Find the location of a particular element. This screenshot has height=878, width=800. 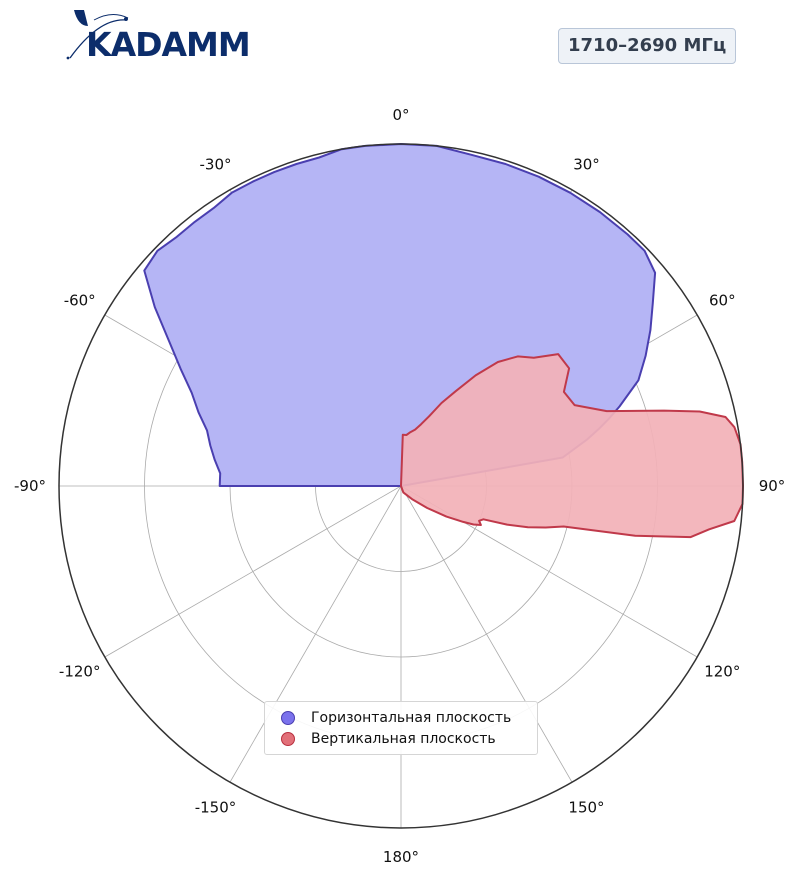

angle-tick-label: 90° is located at coordinates (772, 486).